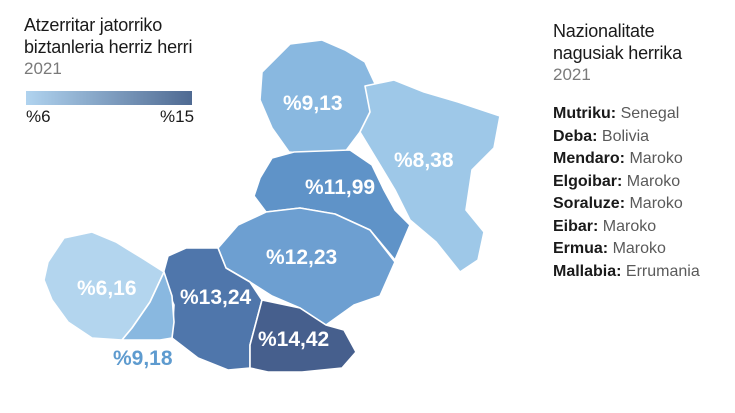  Describe the element at coordinates (177, 116) in the screenshot. I see `legend-max-label: %15` at that location.